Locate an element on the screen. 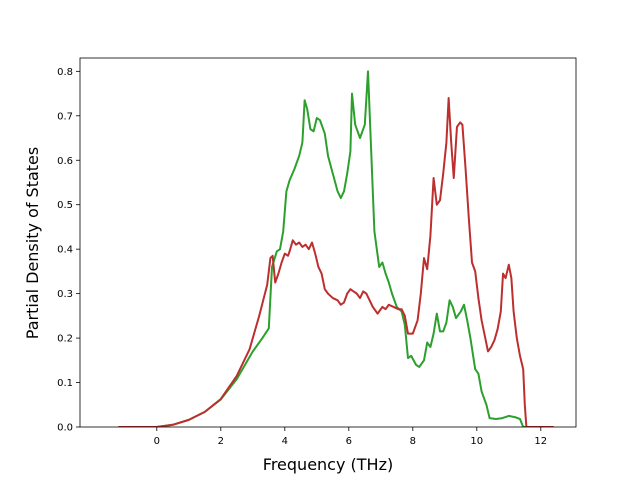  y-tick-label: 0.8 is located at coordinates (65, 72).